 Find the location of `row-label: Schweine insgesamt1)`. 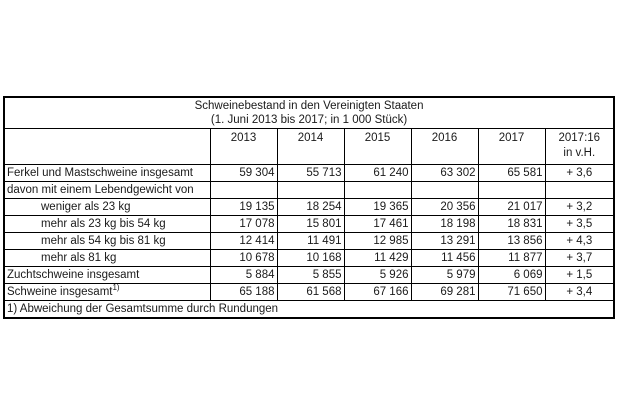

row-label: Schweine insgesamt1) is located at coordinates (107, 292).